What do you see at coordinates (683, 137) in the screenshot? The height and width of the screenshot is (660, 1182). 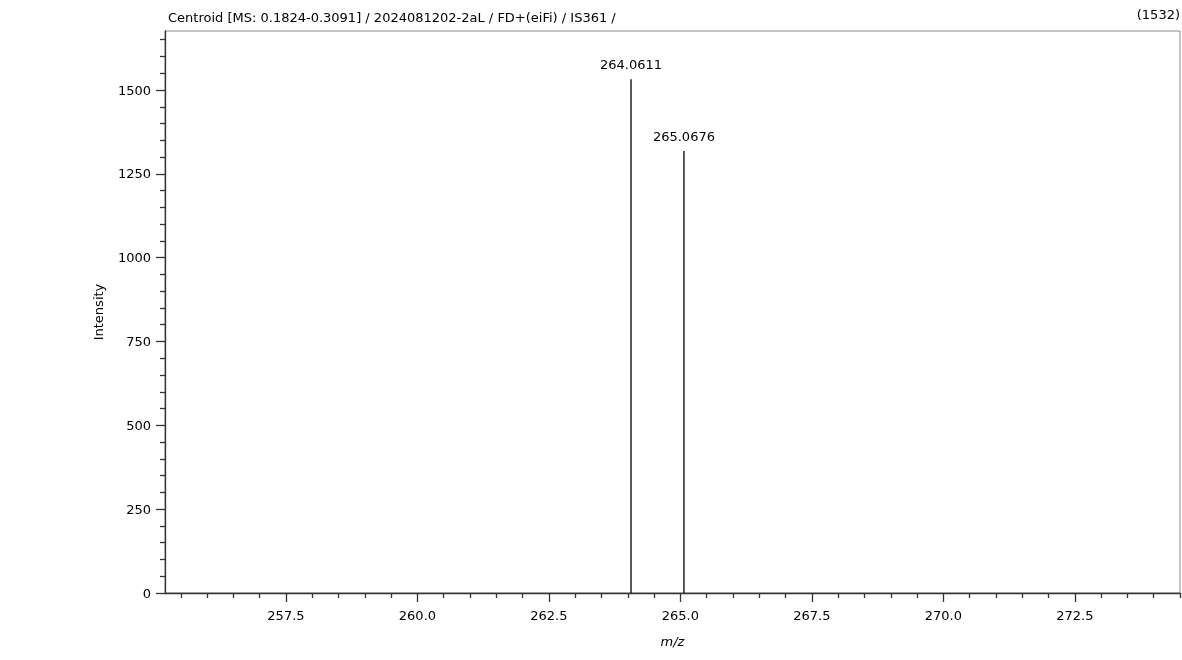 I see `annotation: 265.0676` at bounding box center [683, 137].